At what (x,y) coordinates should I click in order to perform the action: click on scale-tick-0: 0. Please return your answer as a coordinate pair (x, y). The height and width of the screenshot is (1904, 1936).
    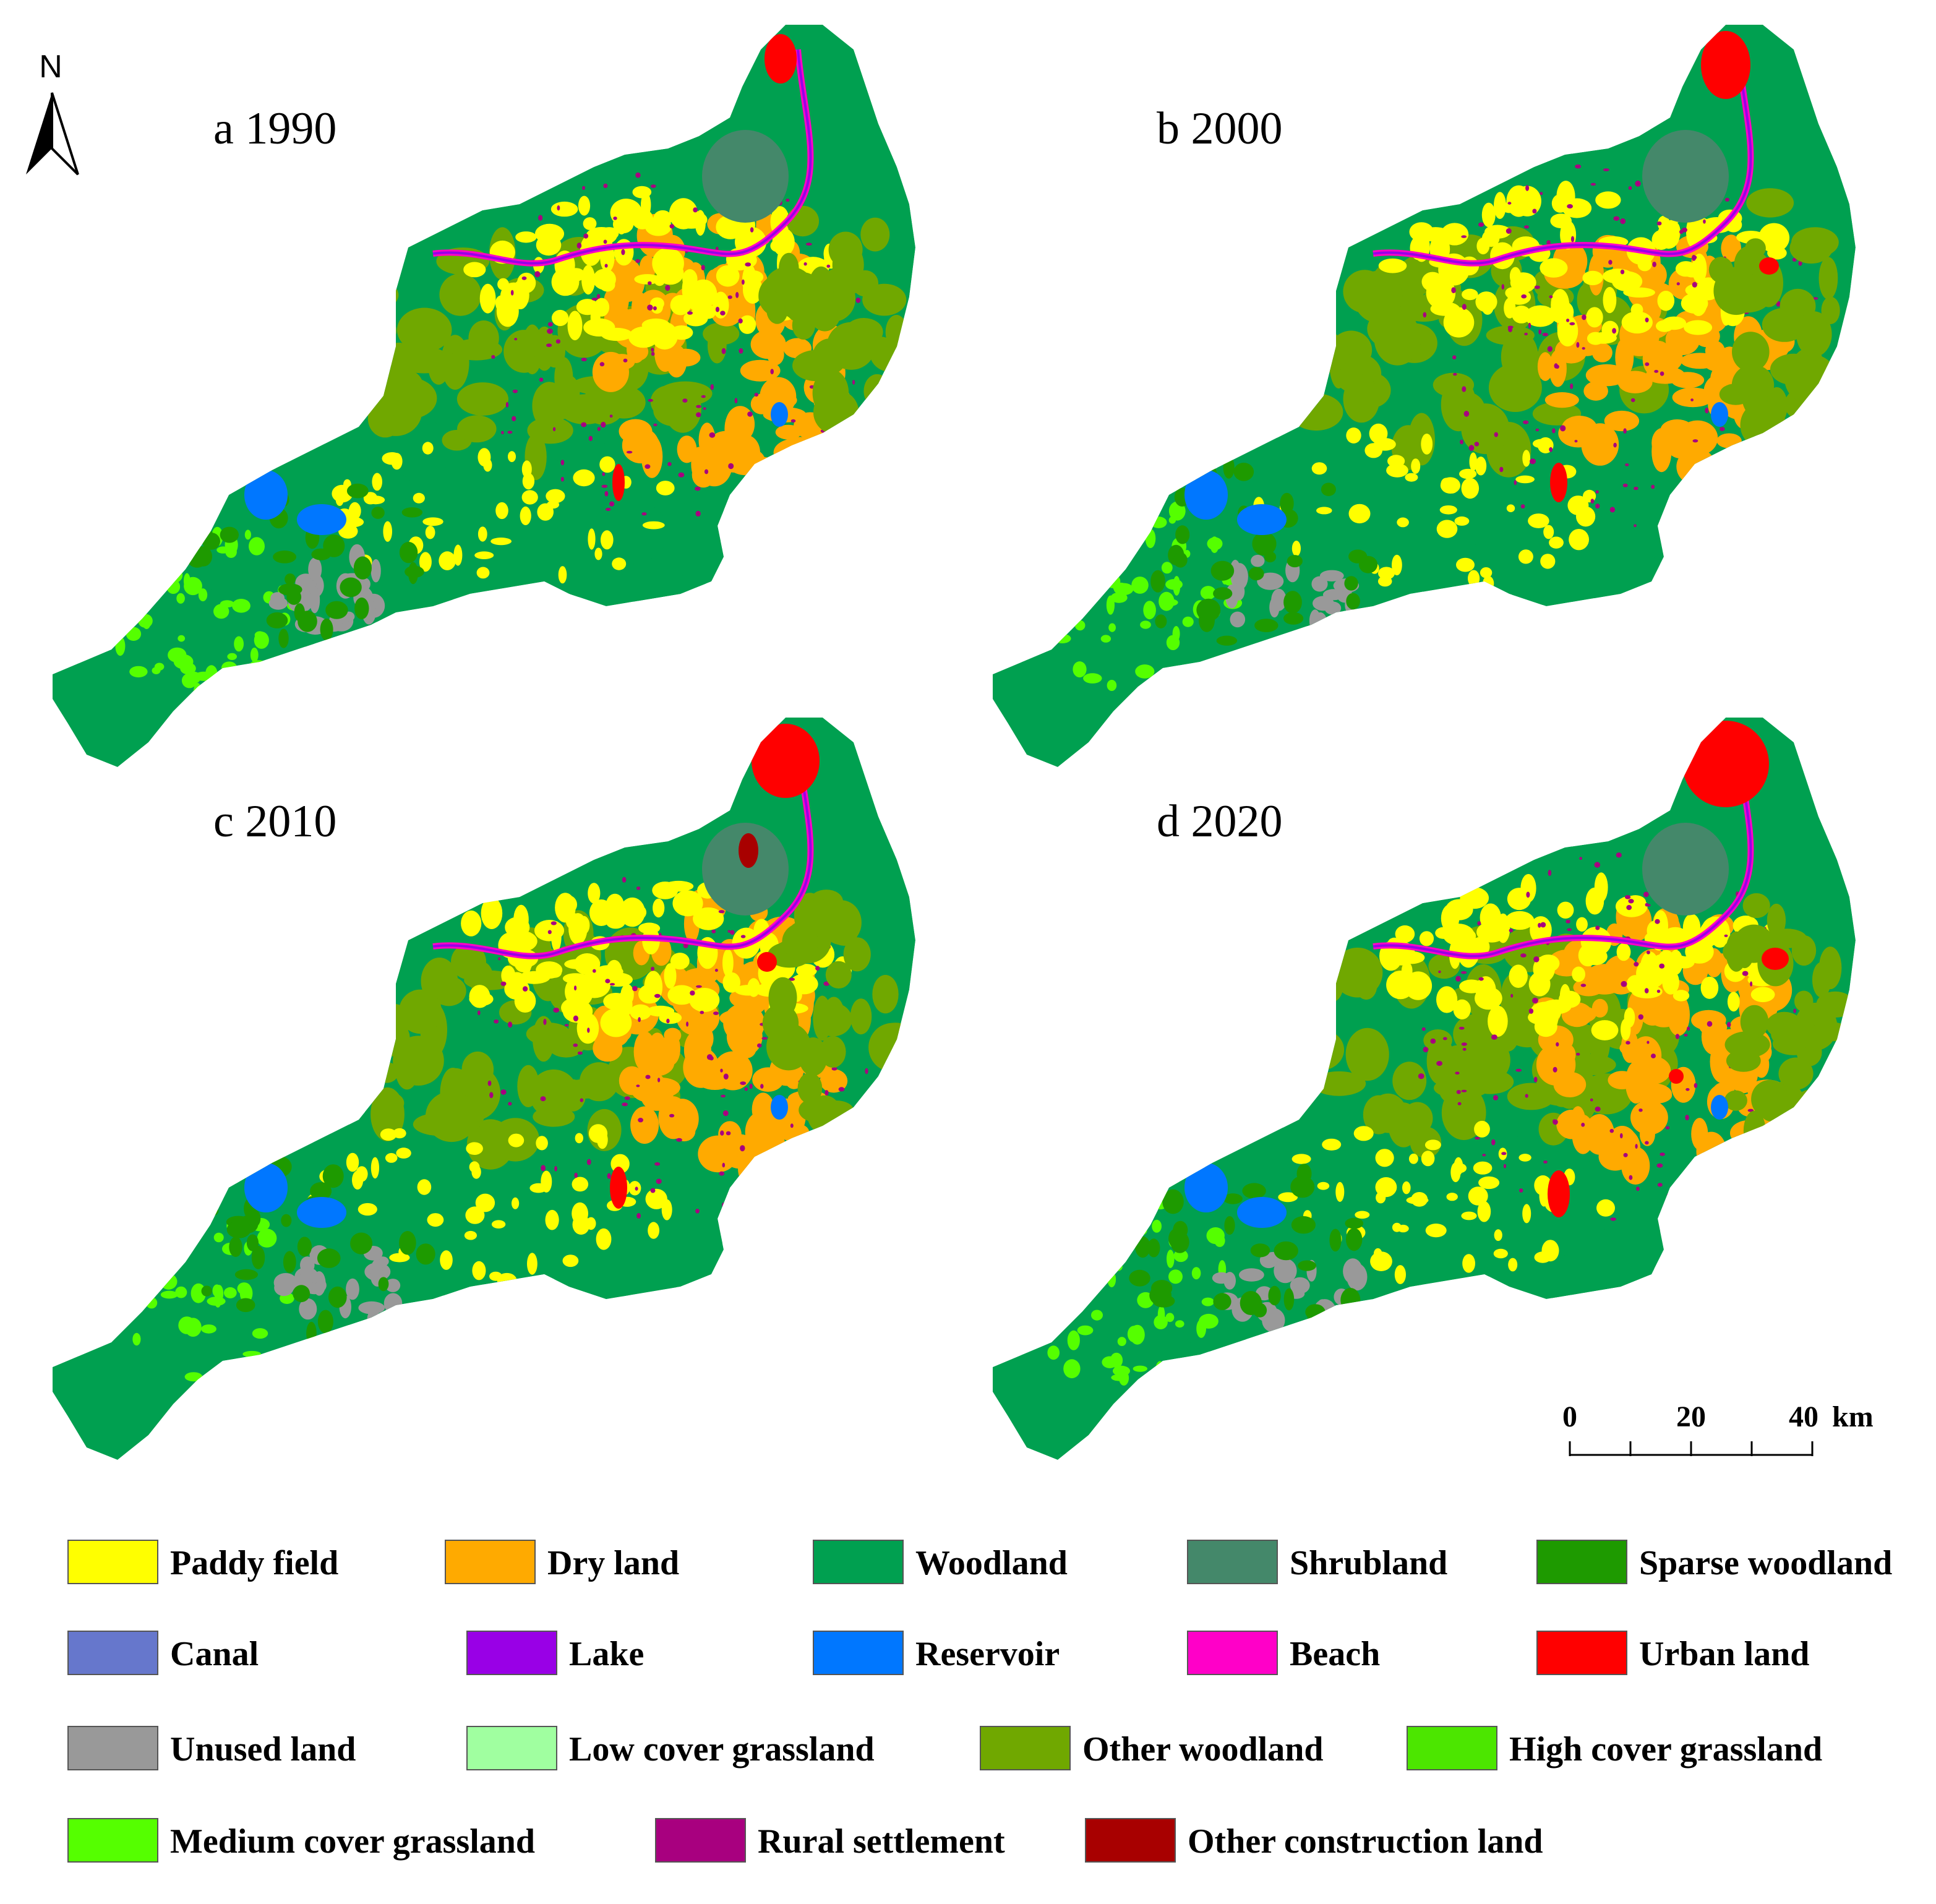
    Looking at the image, I should click on (1569, 1416).